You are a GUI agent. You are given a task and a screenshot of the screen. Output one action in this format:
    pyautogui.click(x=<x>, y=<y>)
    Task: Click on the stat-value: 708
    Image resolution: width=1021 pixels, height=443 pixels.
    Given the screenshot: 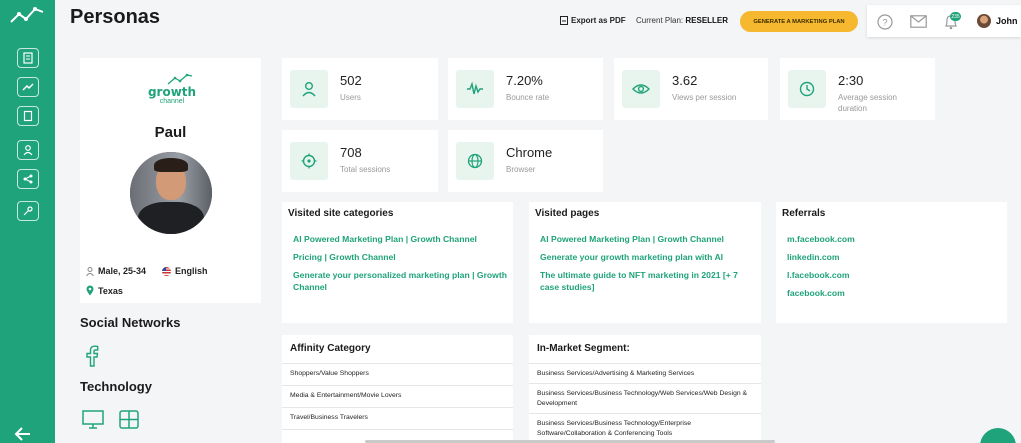 What is the action you would take?
    pyautogui.click(x=351, y=152)
    